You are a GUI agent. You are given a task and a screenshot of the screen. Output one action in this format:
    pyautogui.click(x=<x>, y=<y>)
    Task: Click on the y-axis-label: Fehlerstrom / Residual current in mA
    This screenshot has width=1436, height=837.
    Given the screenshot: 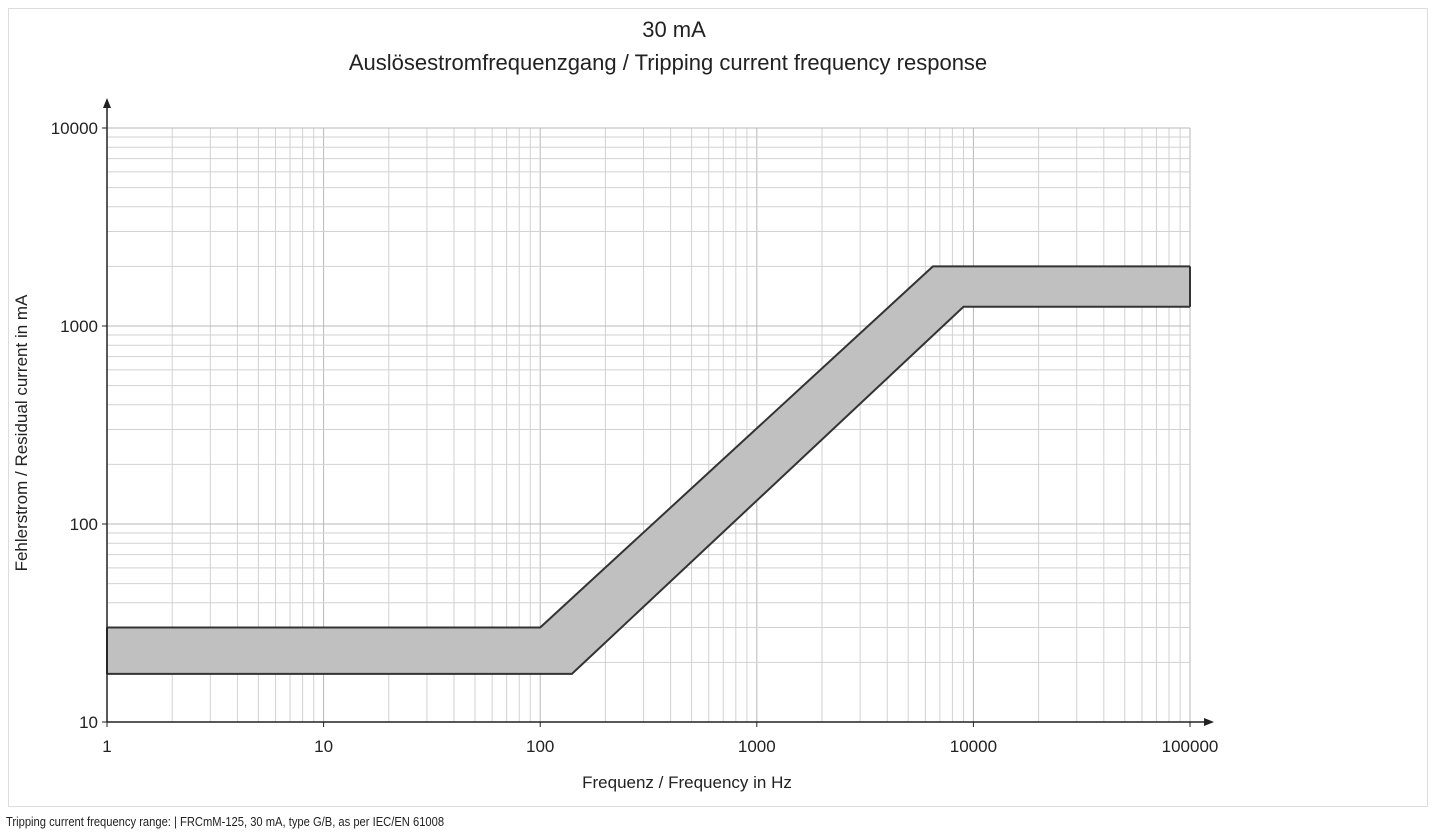 What is the action you would take?
    pyautogui.click(x=21, y=432)
    